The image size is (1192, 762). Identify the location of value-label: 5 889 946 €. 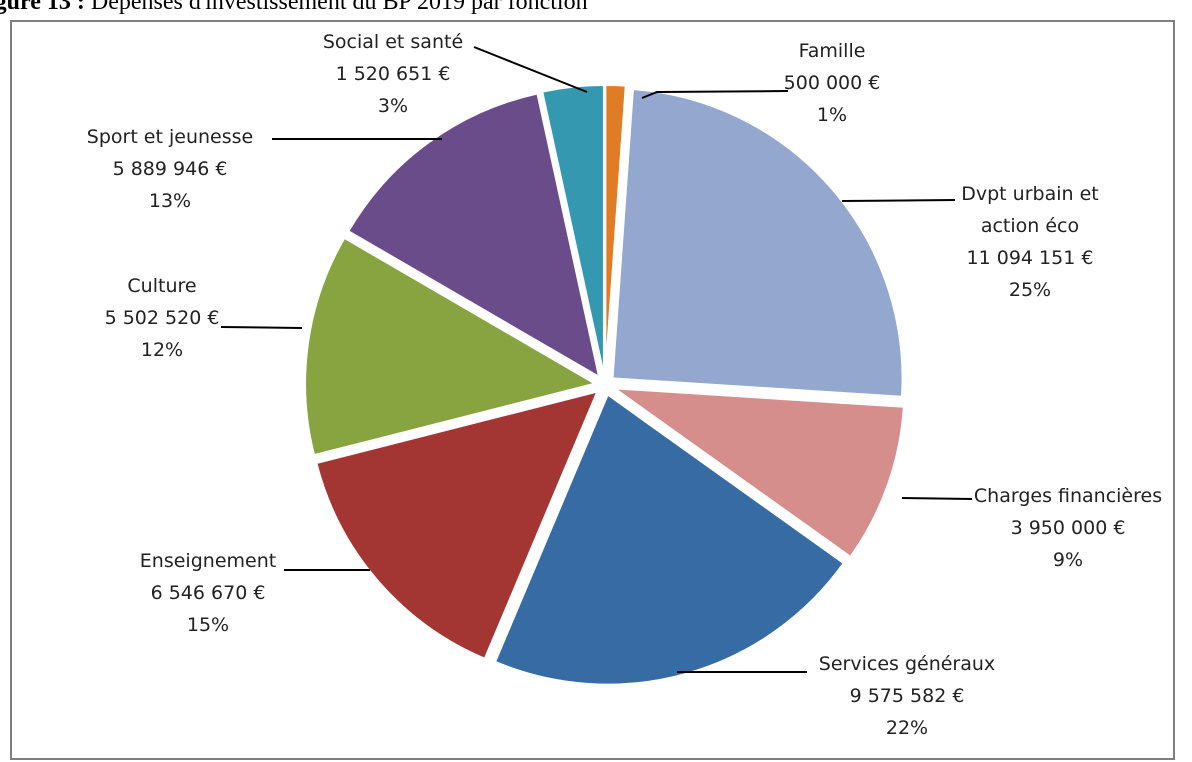
(170, 169).